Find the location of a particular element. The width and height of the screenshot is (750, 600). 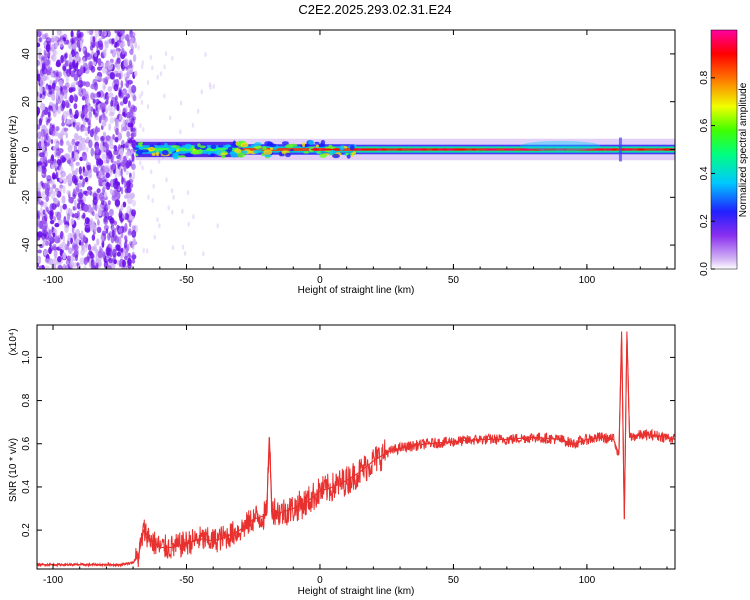

x-tick-label: -50 is located at coordinates (186, 280).